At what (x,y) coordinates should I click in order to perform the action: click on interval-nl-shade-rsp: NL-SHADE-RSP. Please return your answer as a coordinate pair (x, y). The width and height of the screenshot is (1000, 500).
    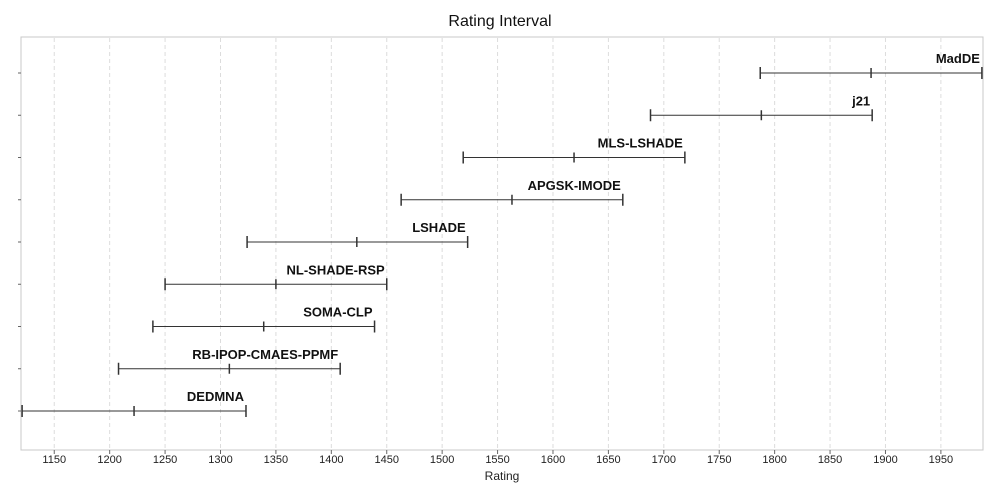
    Looking at the image, I should click on (276, 276).